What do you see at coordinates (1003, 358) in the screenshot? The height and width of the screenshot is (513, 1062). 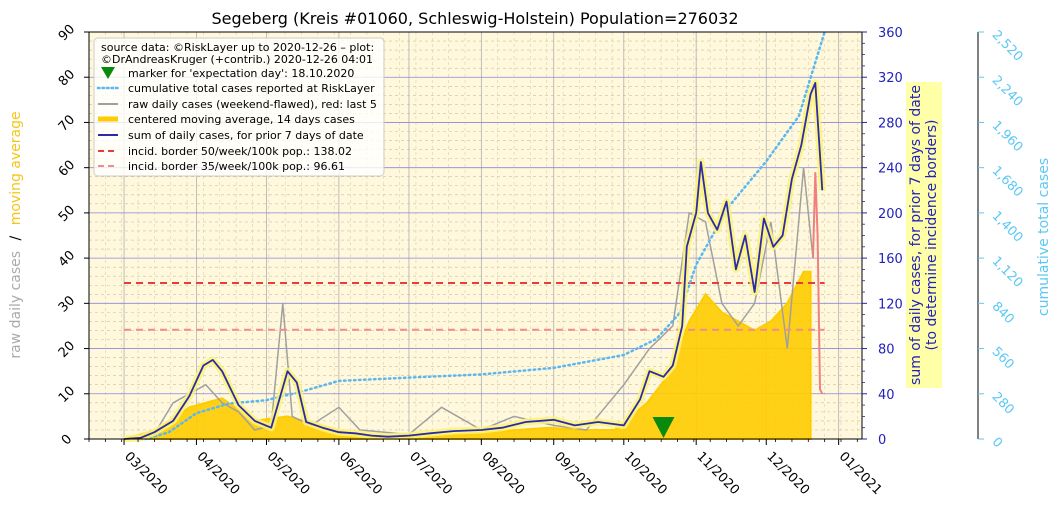 I see `y-right2-tick-label: 560` at bounding box center [1003, 358].